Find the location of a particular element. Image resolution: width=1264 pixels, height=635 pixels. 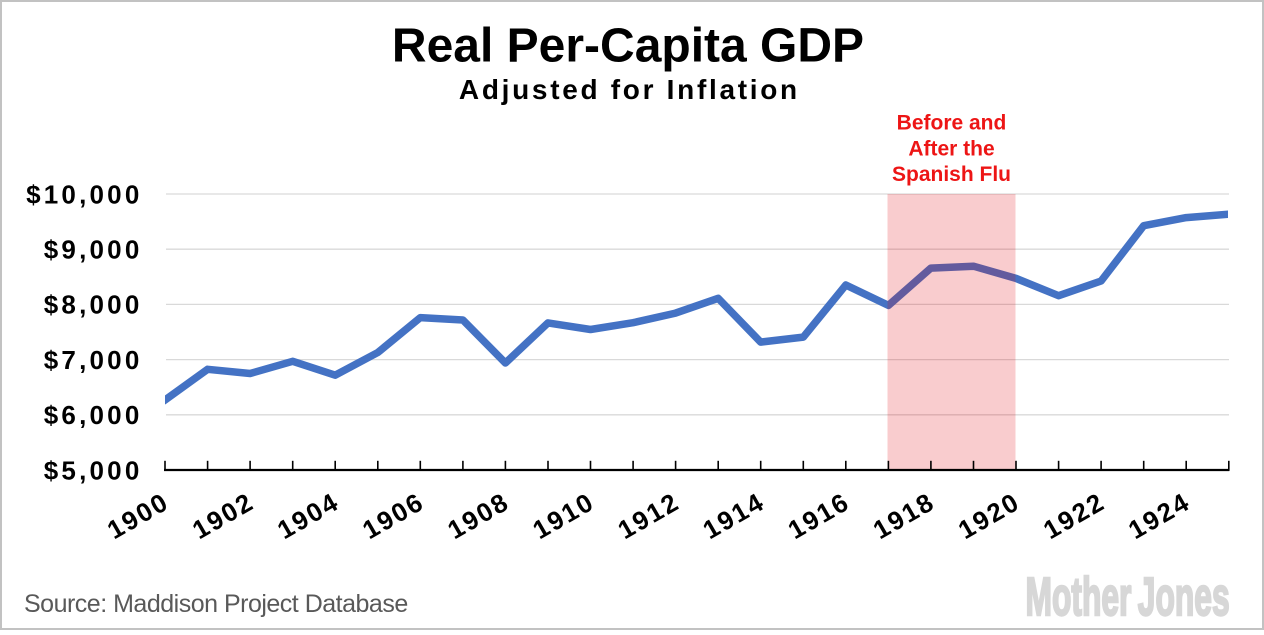

svg-text: $10,000 is located at coordinates (84, 194).